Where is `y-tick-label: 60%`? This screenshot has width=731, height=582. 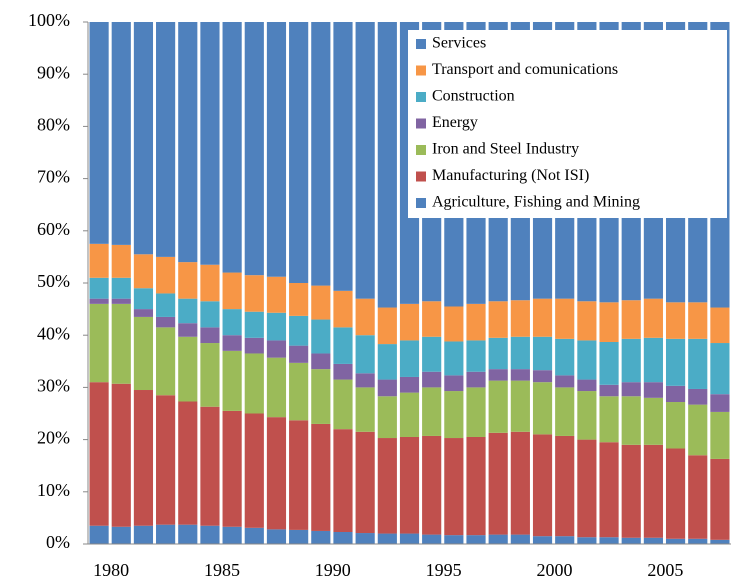
y-tick-label: 60% is located at coordinates (53, 229).